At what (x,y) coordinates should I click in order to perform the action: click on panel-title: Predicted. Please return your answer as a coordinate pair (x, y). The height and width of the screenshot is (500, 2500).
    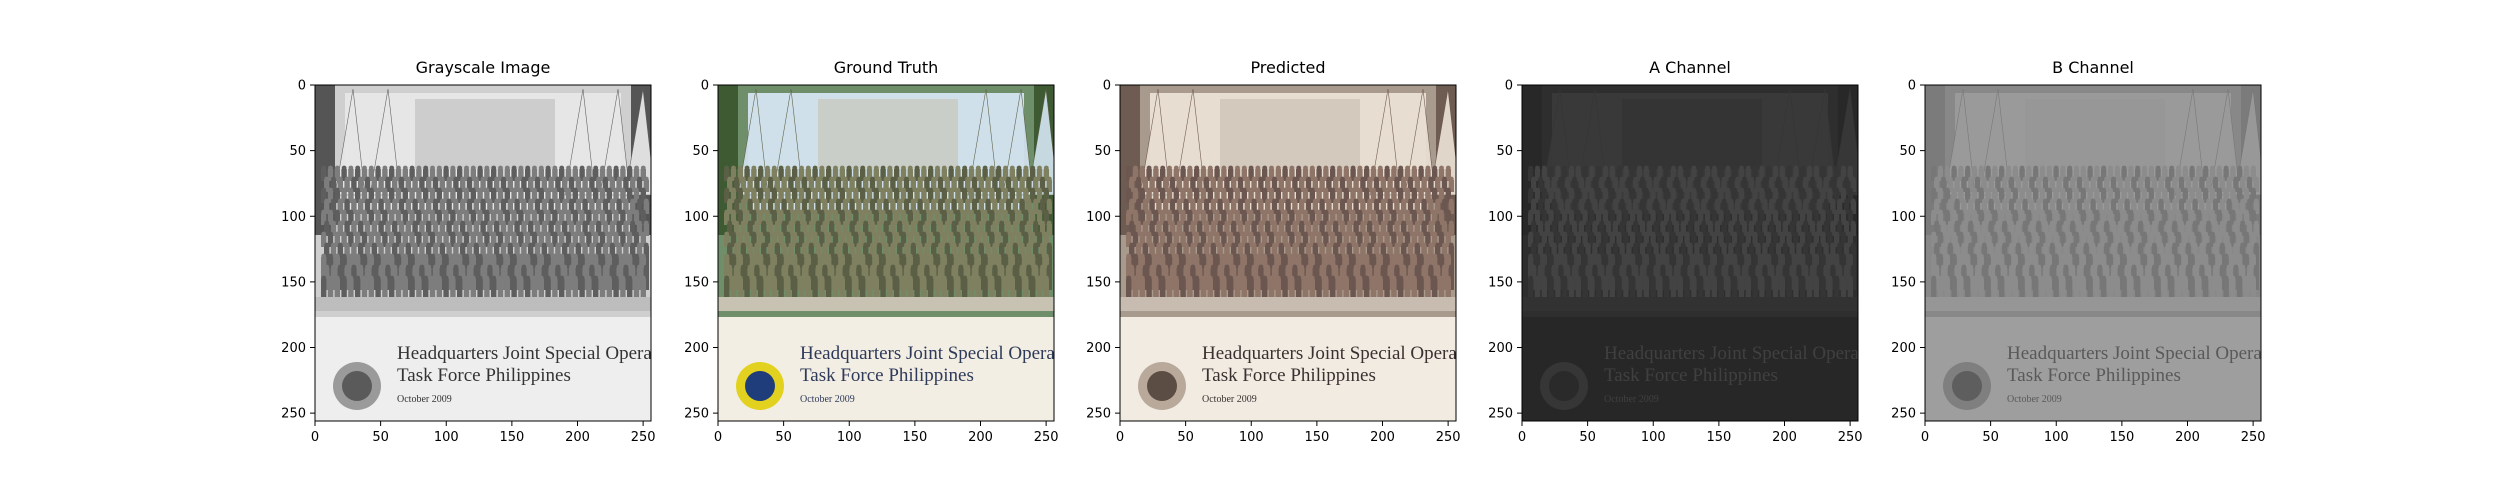
    Looking at the image, I should click on (1288, 67).